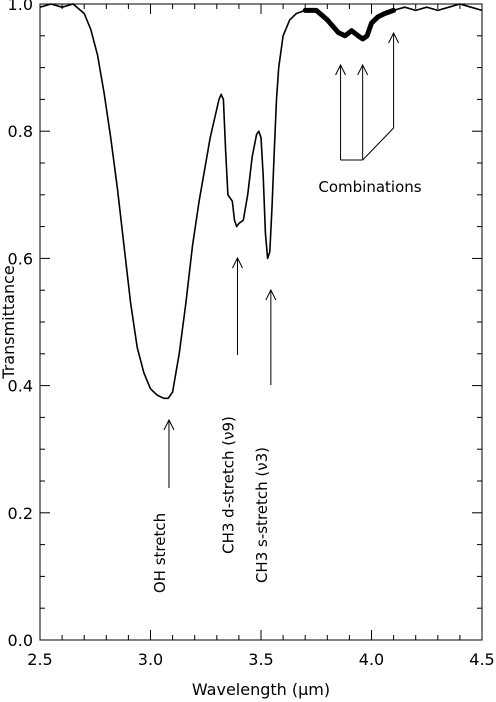 The height and width of the screenshot is (702, 496). I want to click on x-axis-label: Wavelength (μm), so click(261, 689).